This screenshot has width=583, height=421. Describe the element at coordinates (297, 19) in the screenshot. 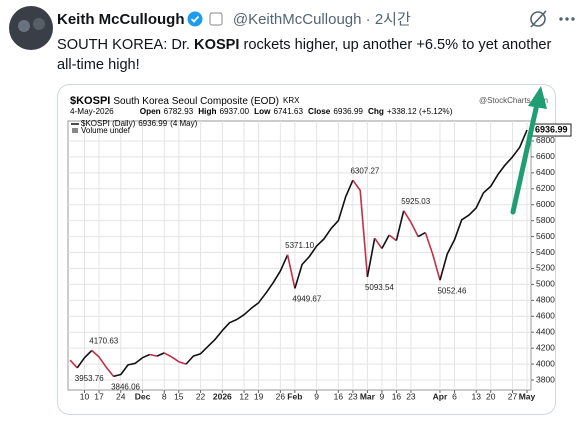

I see `author-handle: @KeithMcCullough` at that location.